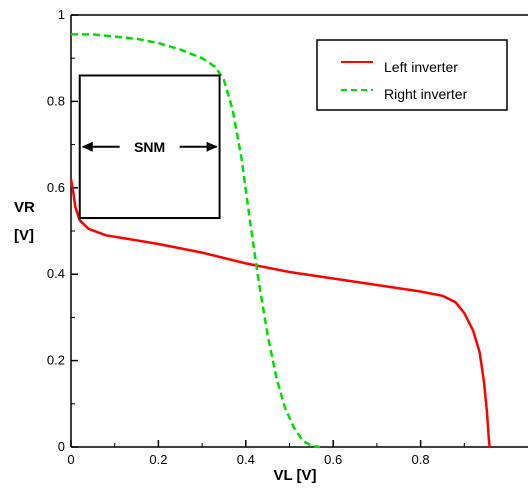  I want to click on y-axis-title-line1: VR, so click(24, 207).